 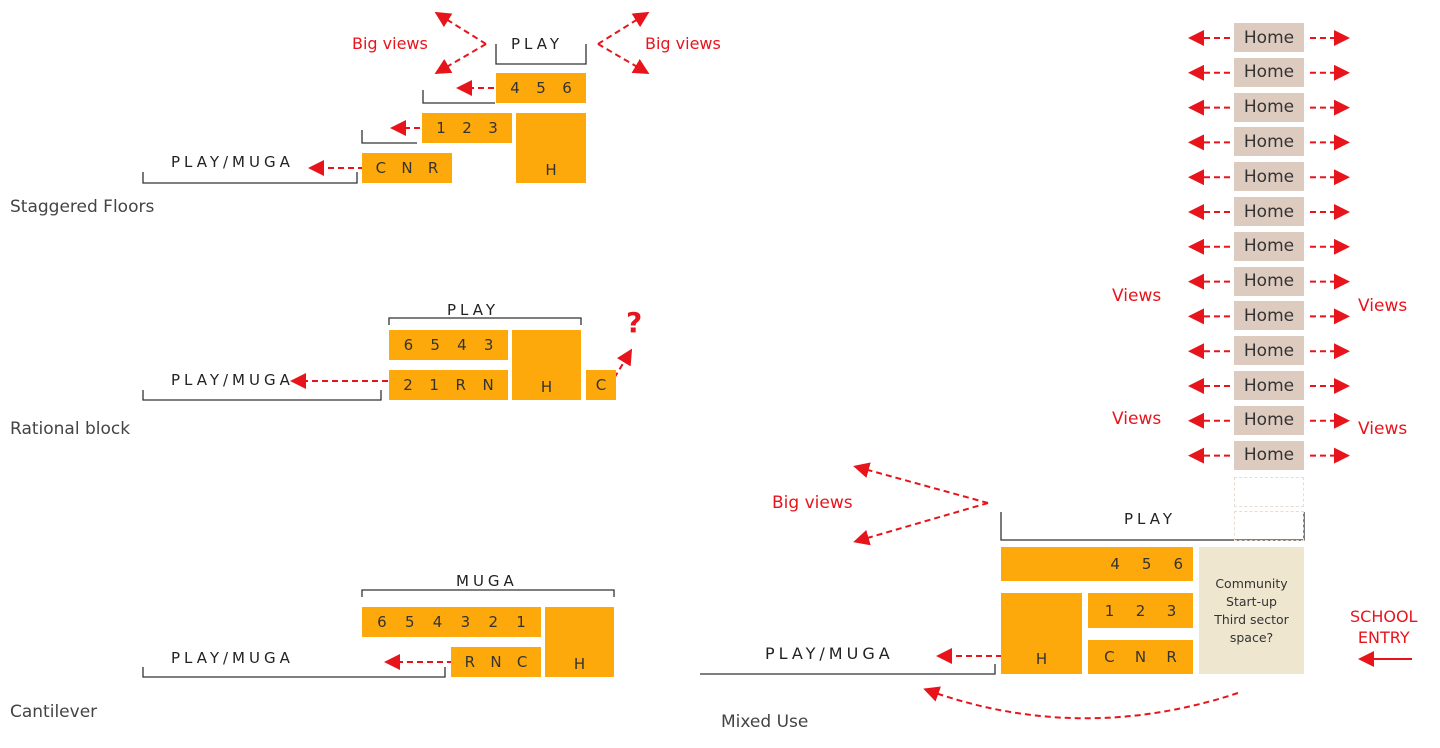 What do you see at coordinates (487, 581) in the screenshot?
I see `muga-label: MUGA` at bounding box center [487, 581].